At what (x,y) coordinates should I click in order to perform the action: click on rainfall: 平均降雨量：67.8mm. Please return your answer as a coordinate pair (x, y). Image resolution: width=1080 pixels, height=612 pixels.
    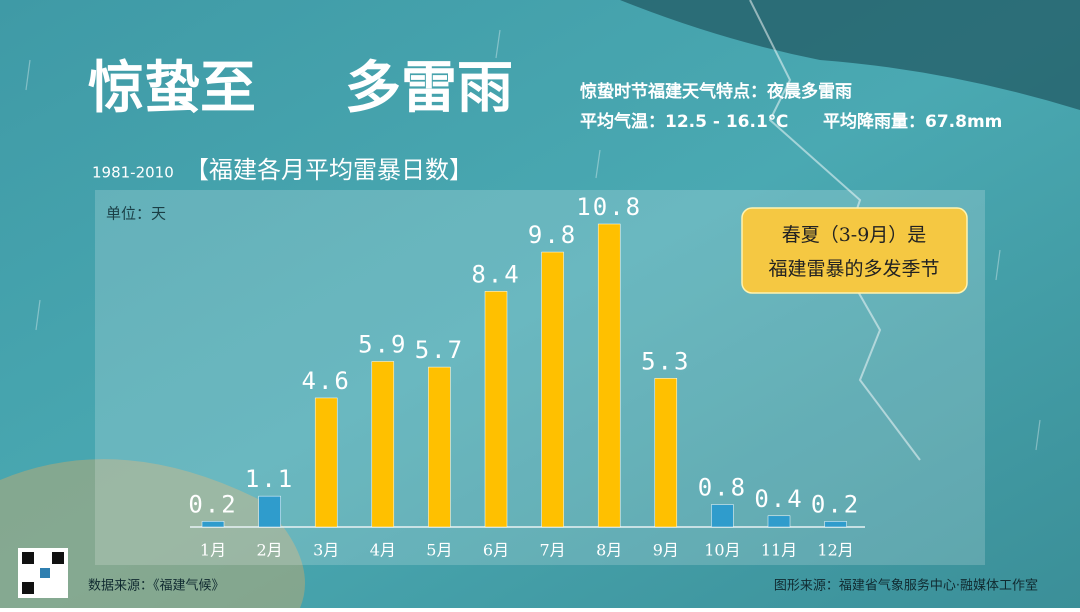
    Looking at the image, I should click on (912, 121).